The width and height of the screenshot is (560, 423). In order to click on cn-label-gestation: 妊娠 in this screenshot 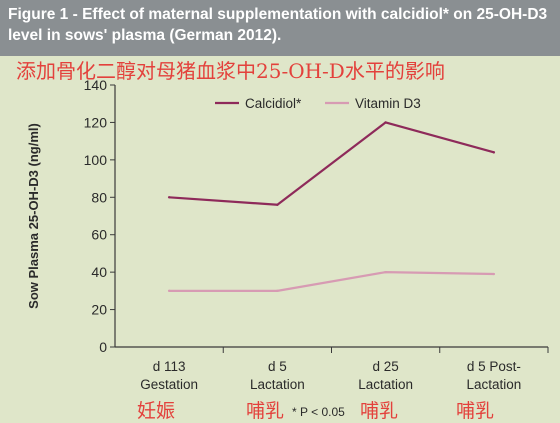, I will do `click(156, 411)`.